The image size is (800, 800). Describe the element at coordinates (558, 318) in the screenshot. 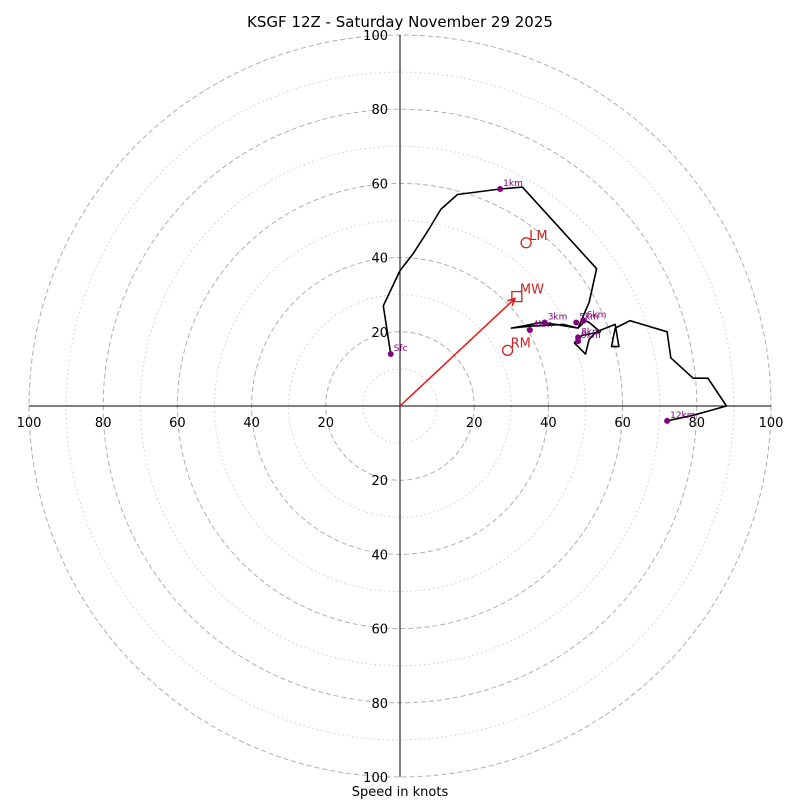

I see `km-marker-label-3km: 3km` at that location.